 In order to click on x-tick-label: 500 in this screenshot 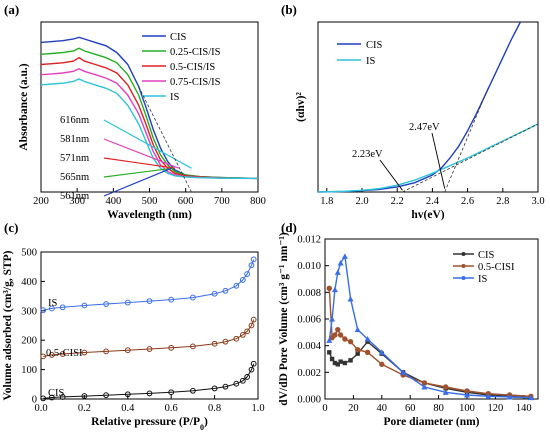, I will do `click(150, 201)`.